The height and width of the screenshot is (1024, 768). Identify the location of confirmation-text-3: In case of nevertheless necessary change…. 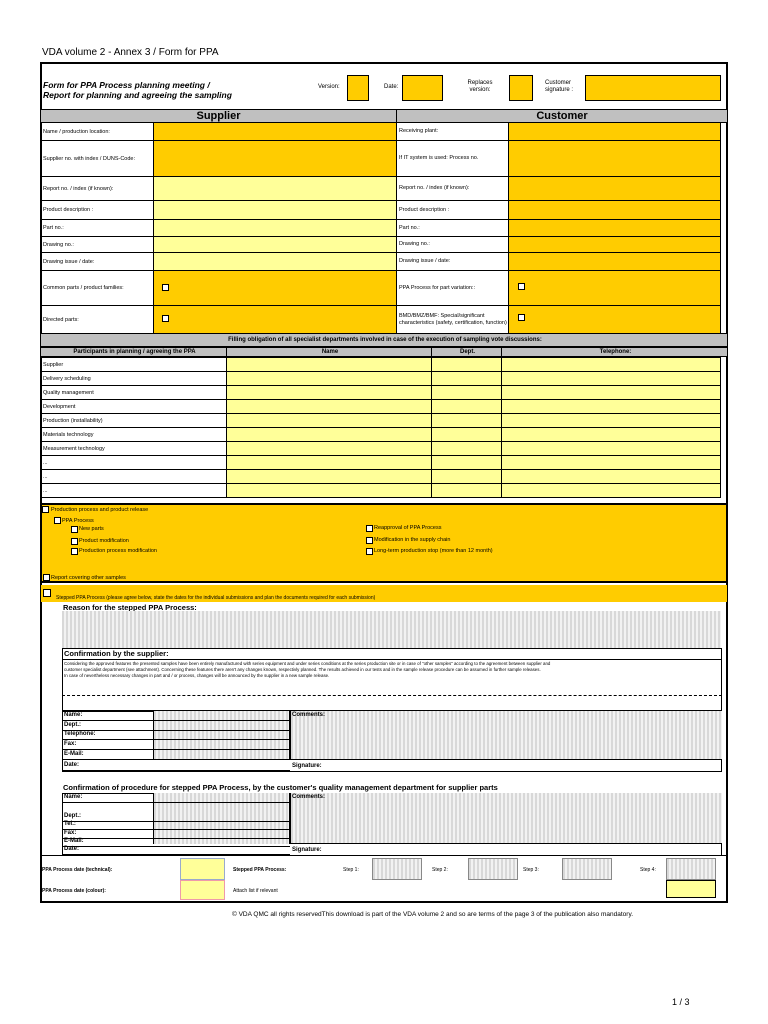
(197, 675).